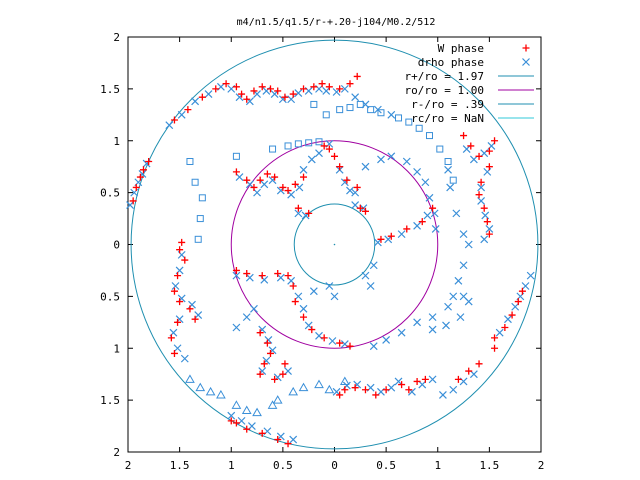 The width and height of the screenshot is (640, 480). What do you see at coordinates (110, 89) in the screenshot?
I see `y-tick-label: 1.5` at bounding box center [110, 89].